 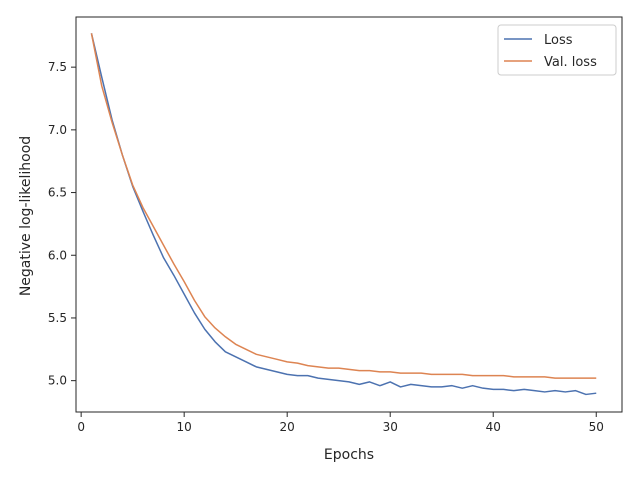 What do you see at coordinates (184, 427) in the screenshot?
I see `x-tick-label: 10` at bounding box center [184, 427].